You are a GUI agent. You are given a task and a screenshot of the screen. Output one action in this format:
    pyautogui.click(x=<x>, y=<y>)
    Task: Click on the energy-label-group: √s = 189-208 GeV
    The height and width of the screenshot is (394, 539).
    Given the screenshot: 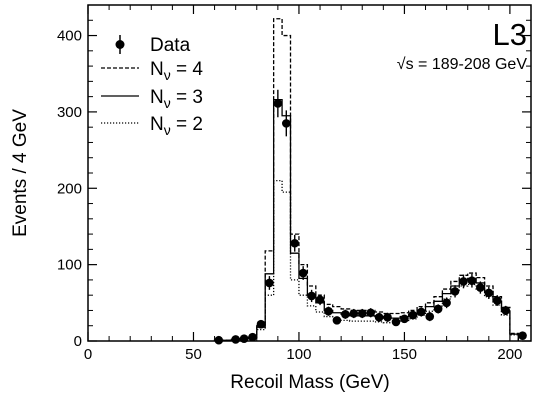 What is the action you would take?
    pyautogui.click(x=462, y=64)
    